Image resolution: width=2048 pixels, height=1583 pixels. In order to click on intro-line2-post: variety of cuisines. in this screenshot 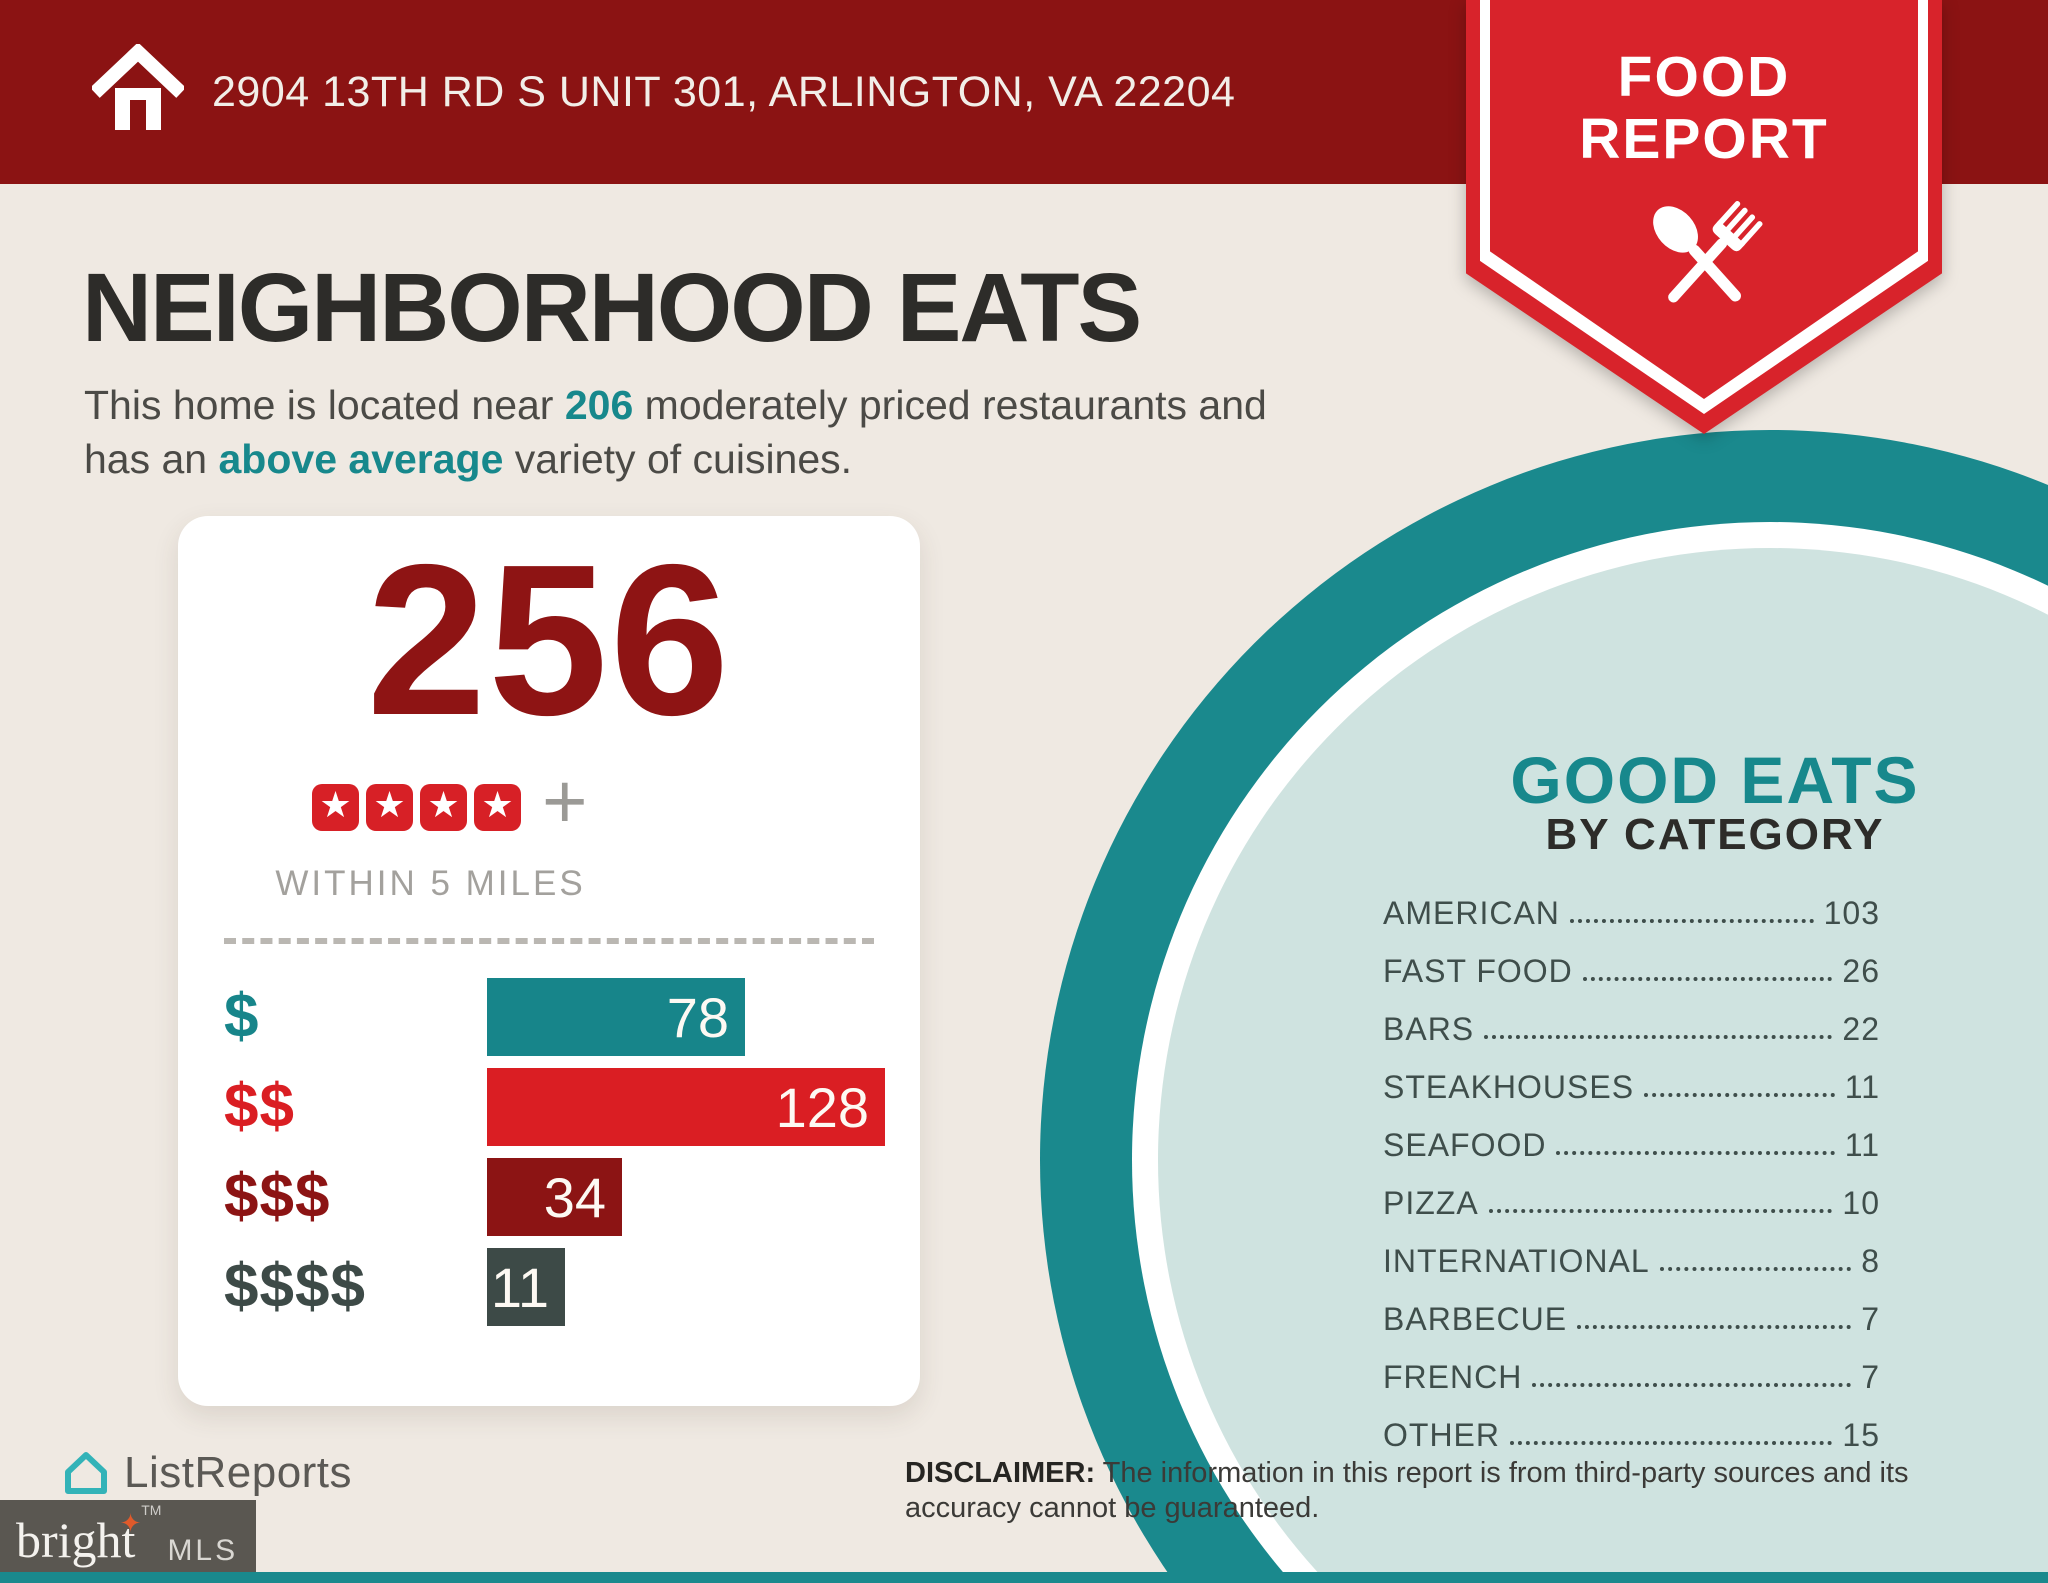, I will do `click(678, 459)`.